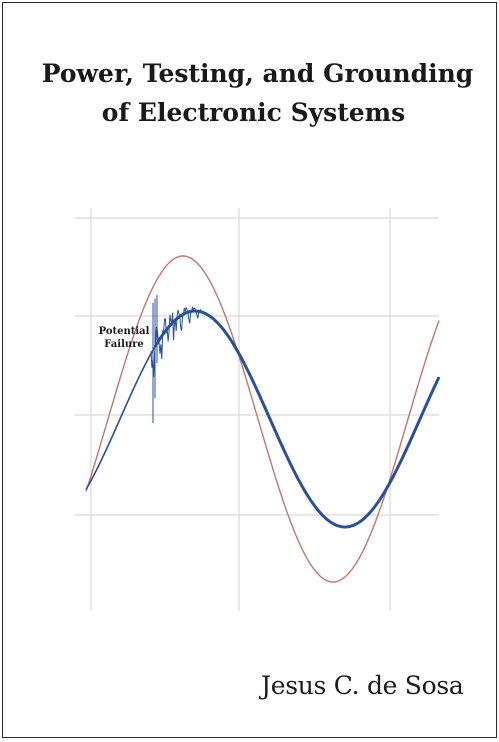  I want to click on book-title-line-1: Power, Testing, and Grounding, so click(257, 73).